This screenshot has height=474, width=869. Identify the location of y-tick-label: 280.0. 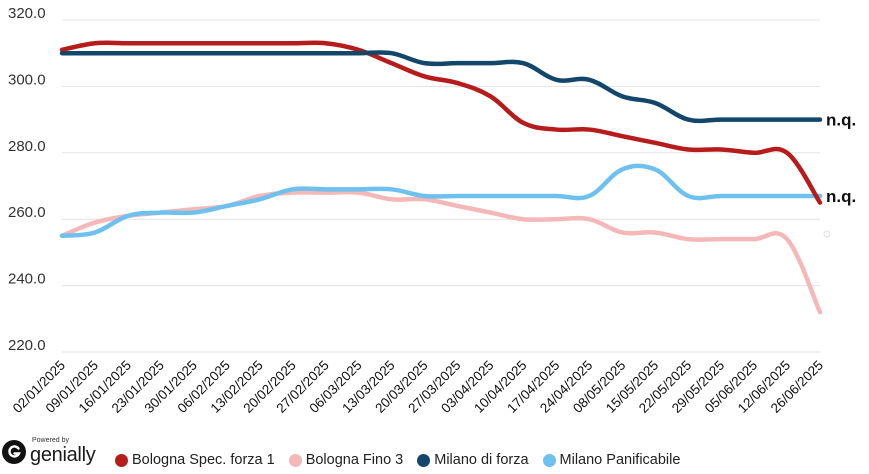
(27, 146).